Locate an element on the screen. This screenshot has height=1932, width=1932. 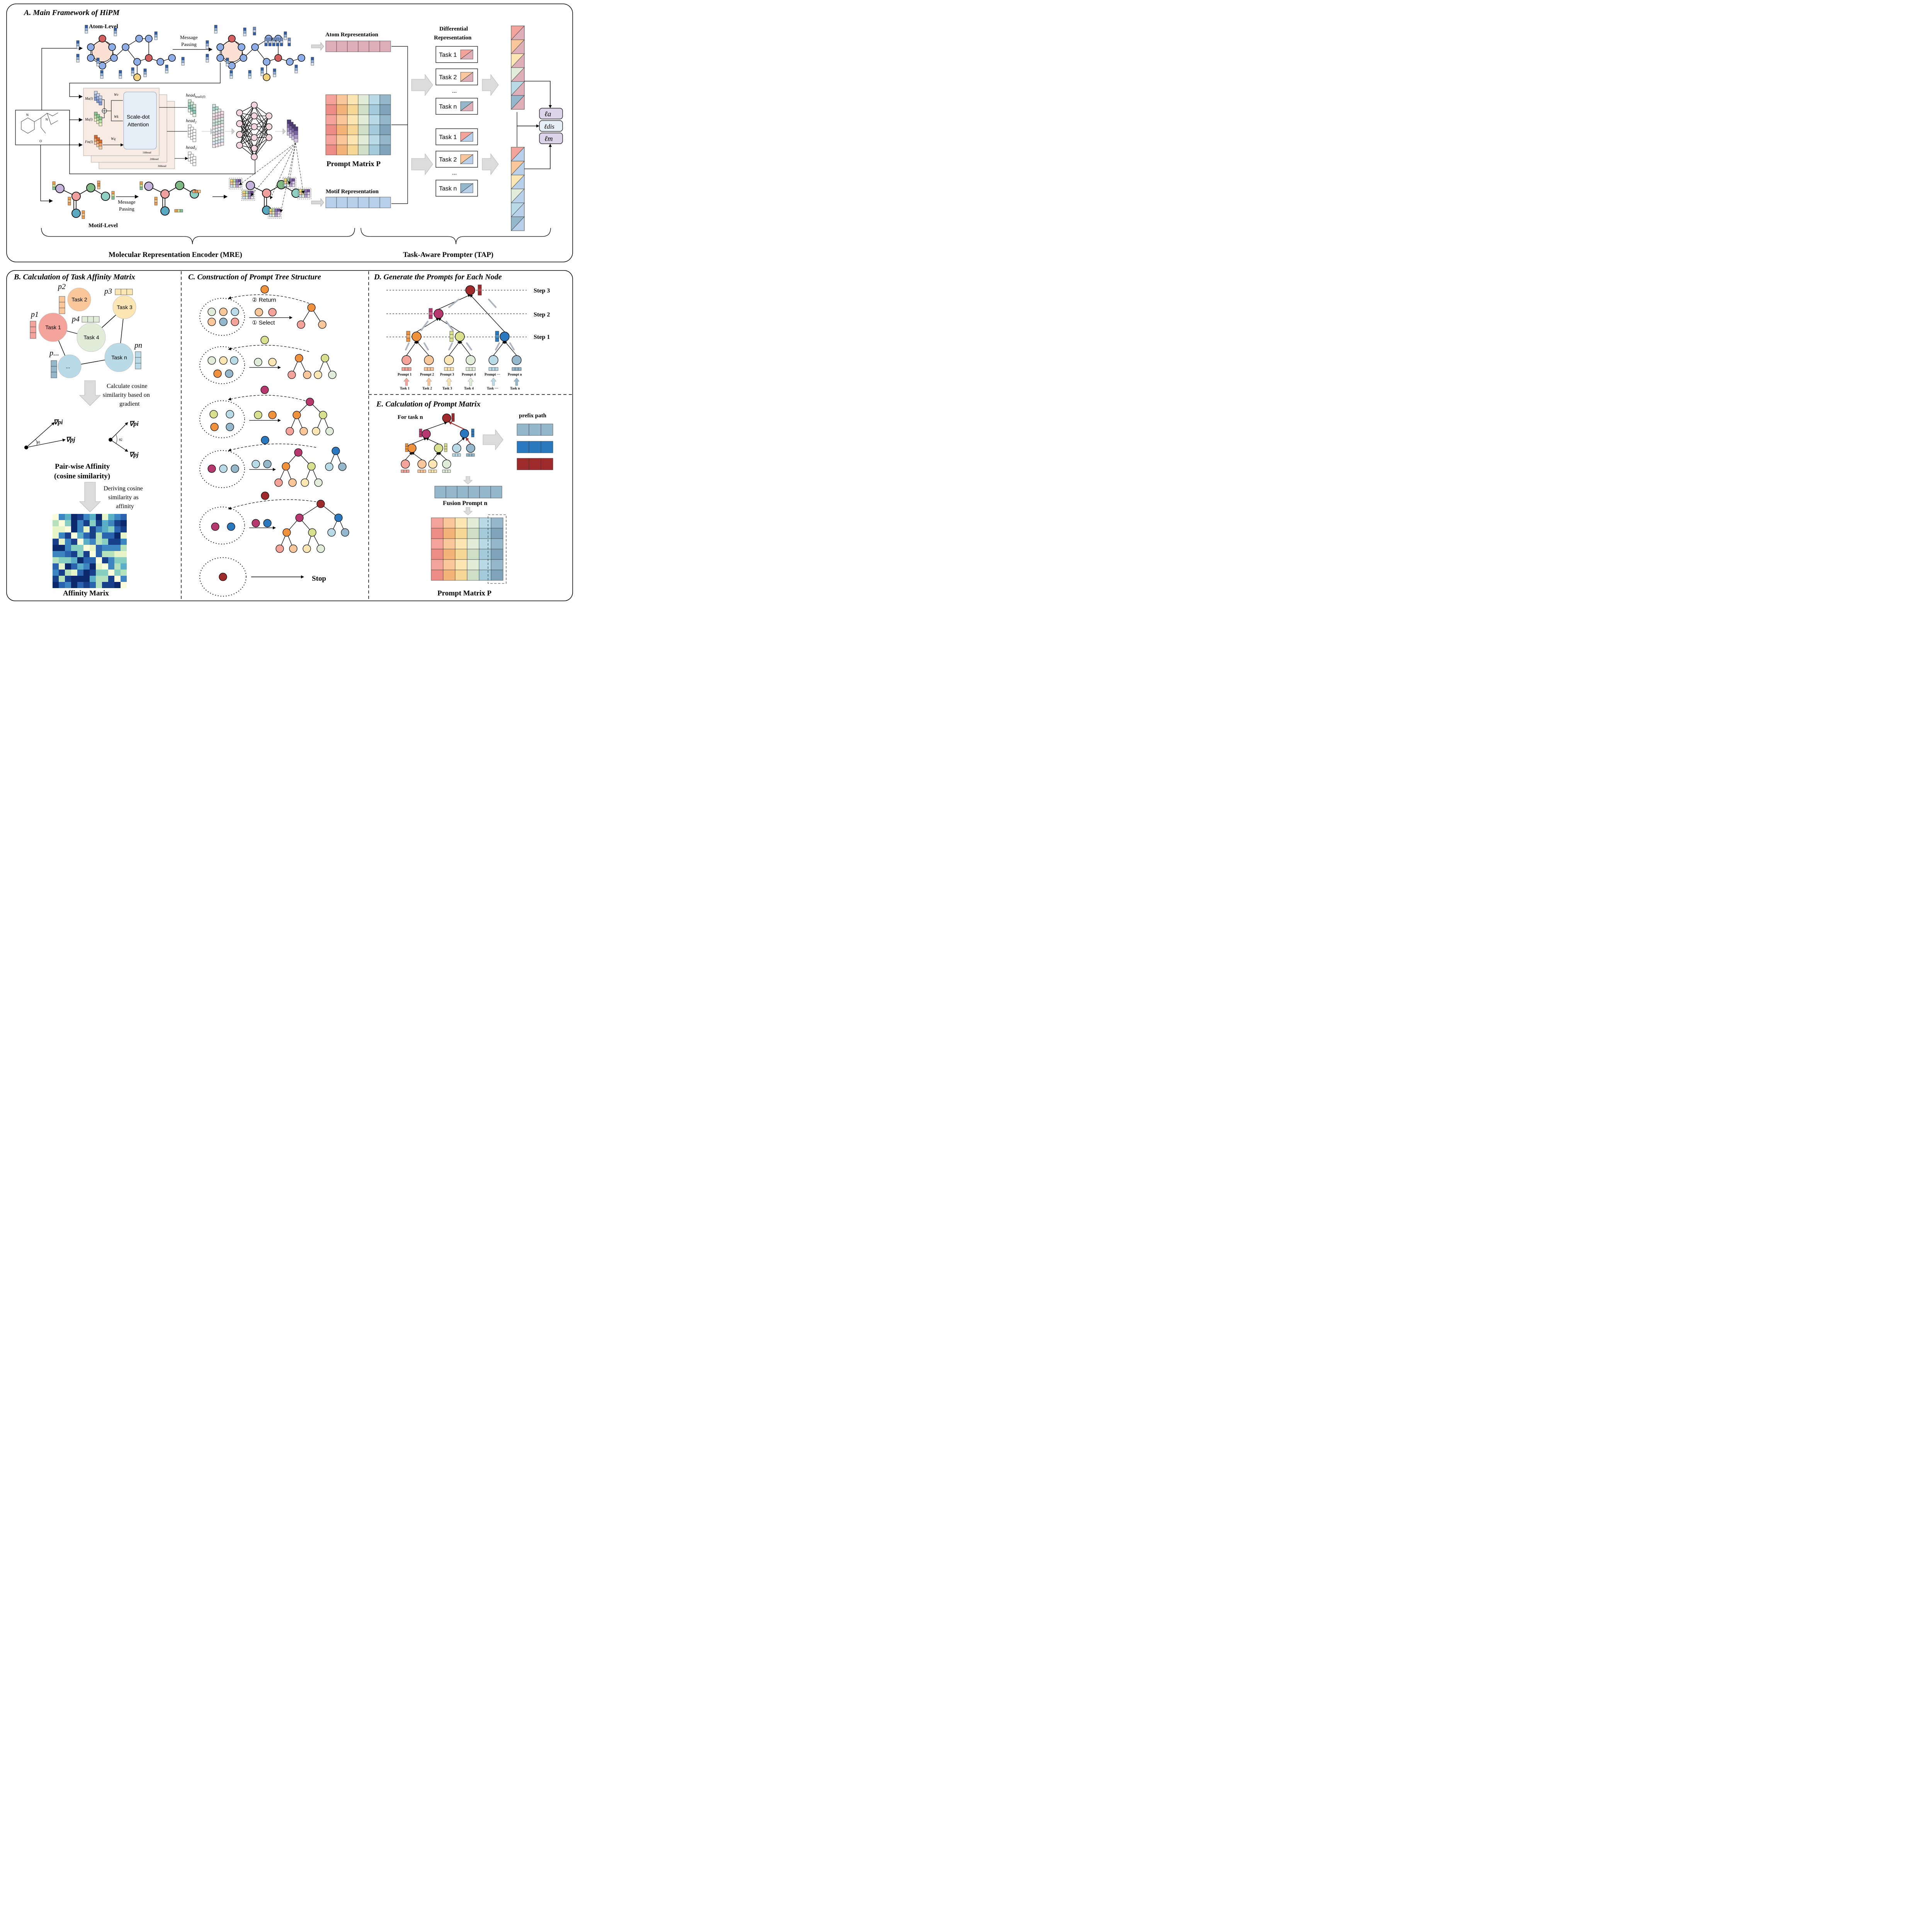
motif-feature-vector is located at coordinates (141, 185).